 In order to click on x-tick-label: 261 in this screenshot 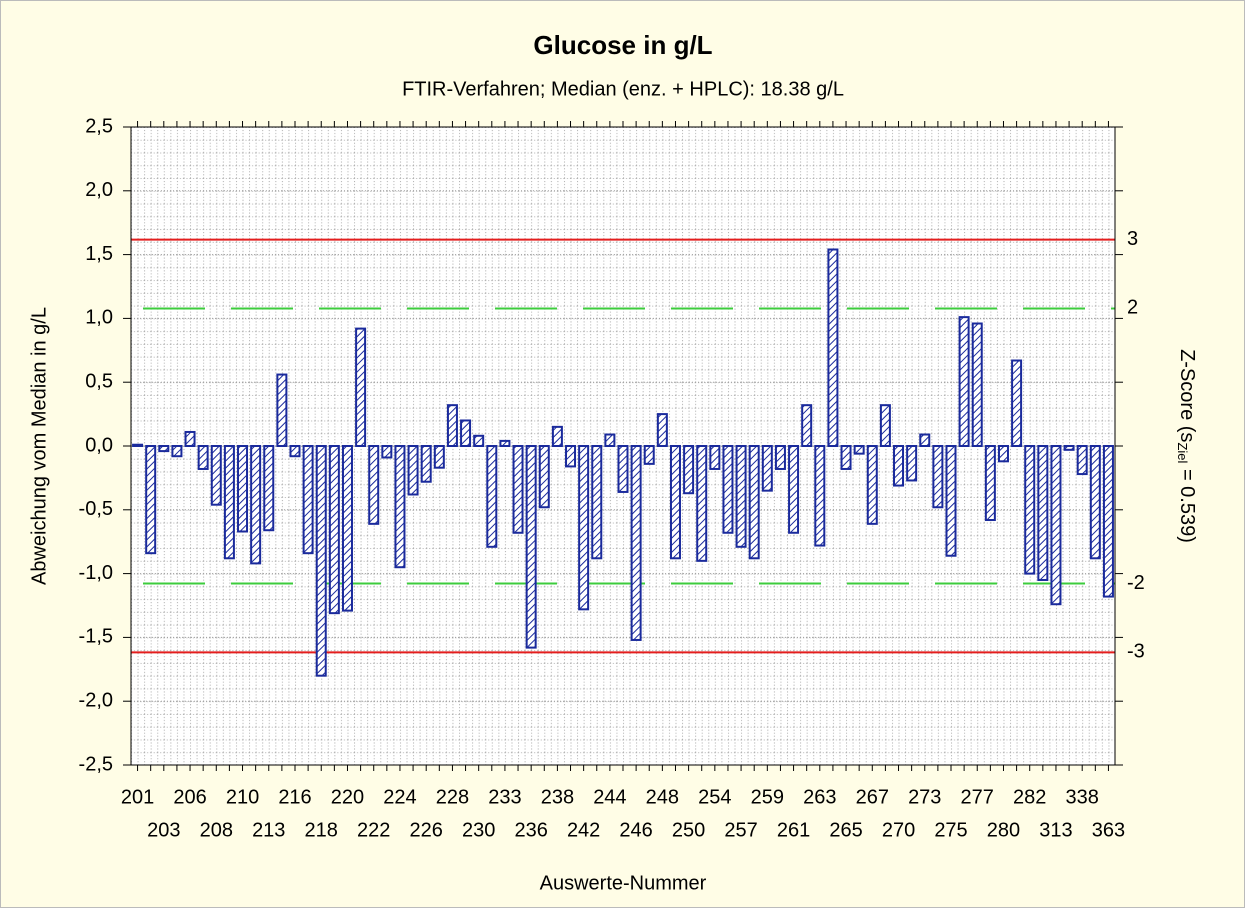, I will do `click(793, 830)`.